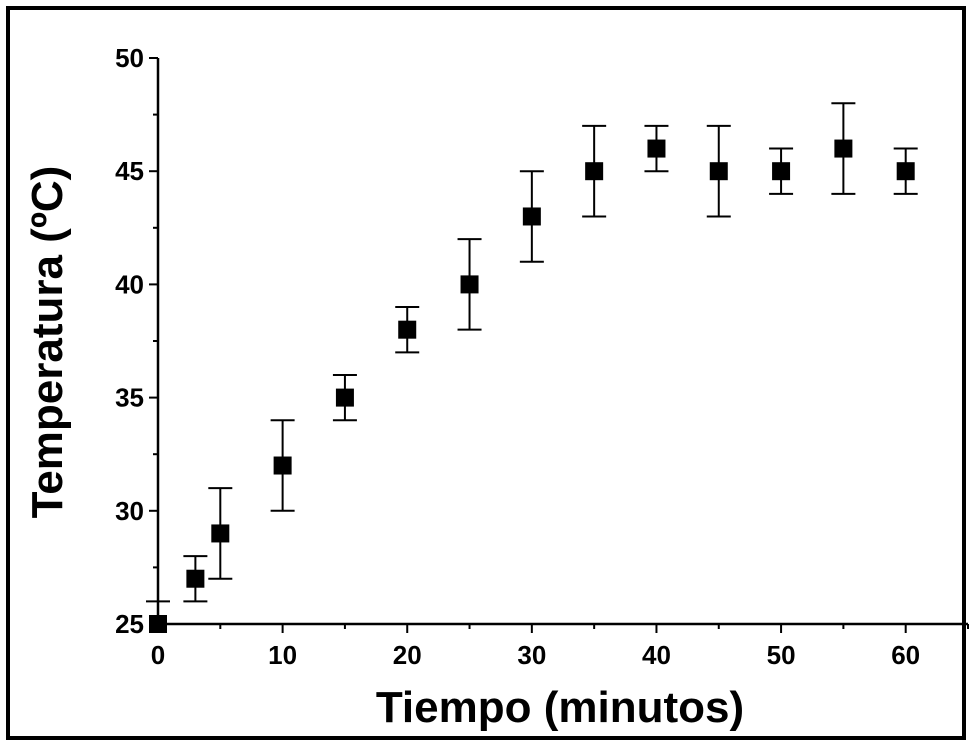 The width and height of the screenshot is (976, 746). Describe the element at coordinates (656, 655) in the screenshot. I see `x-tick-label: 40` at that location.